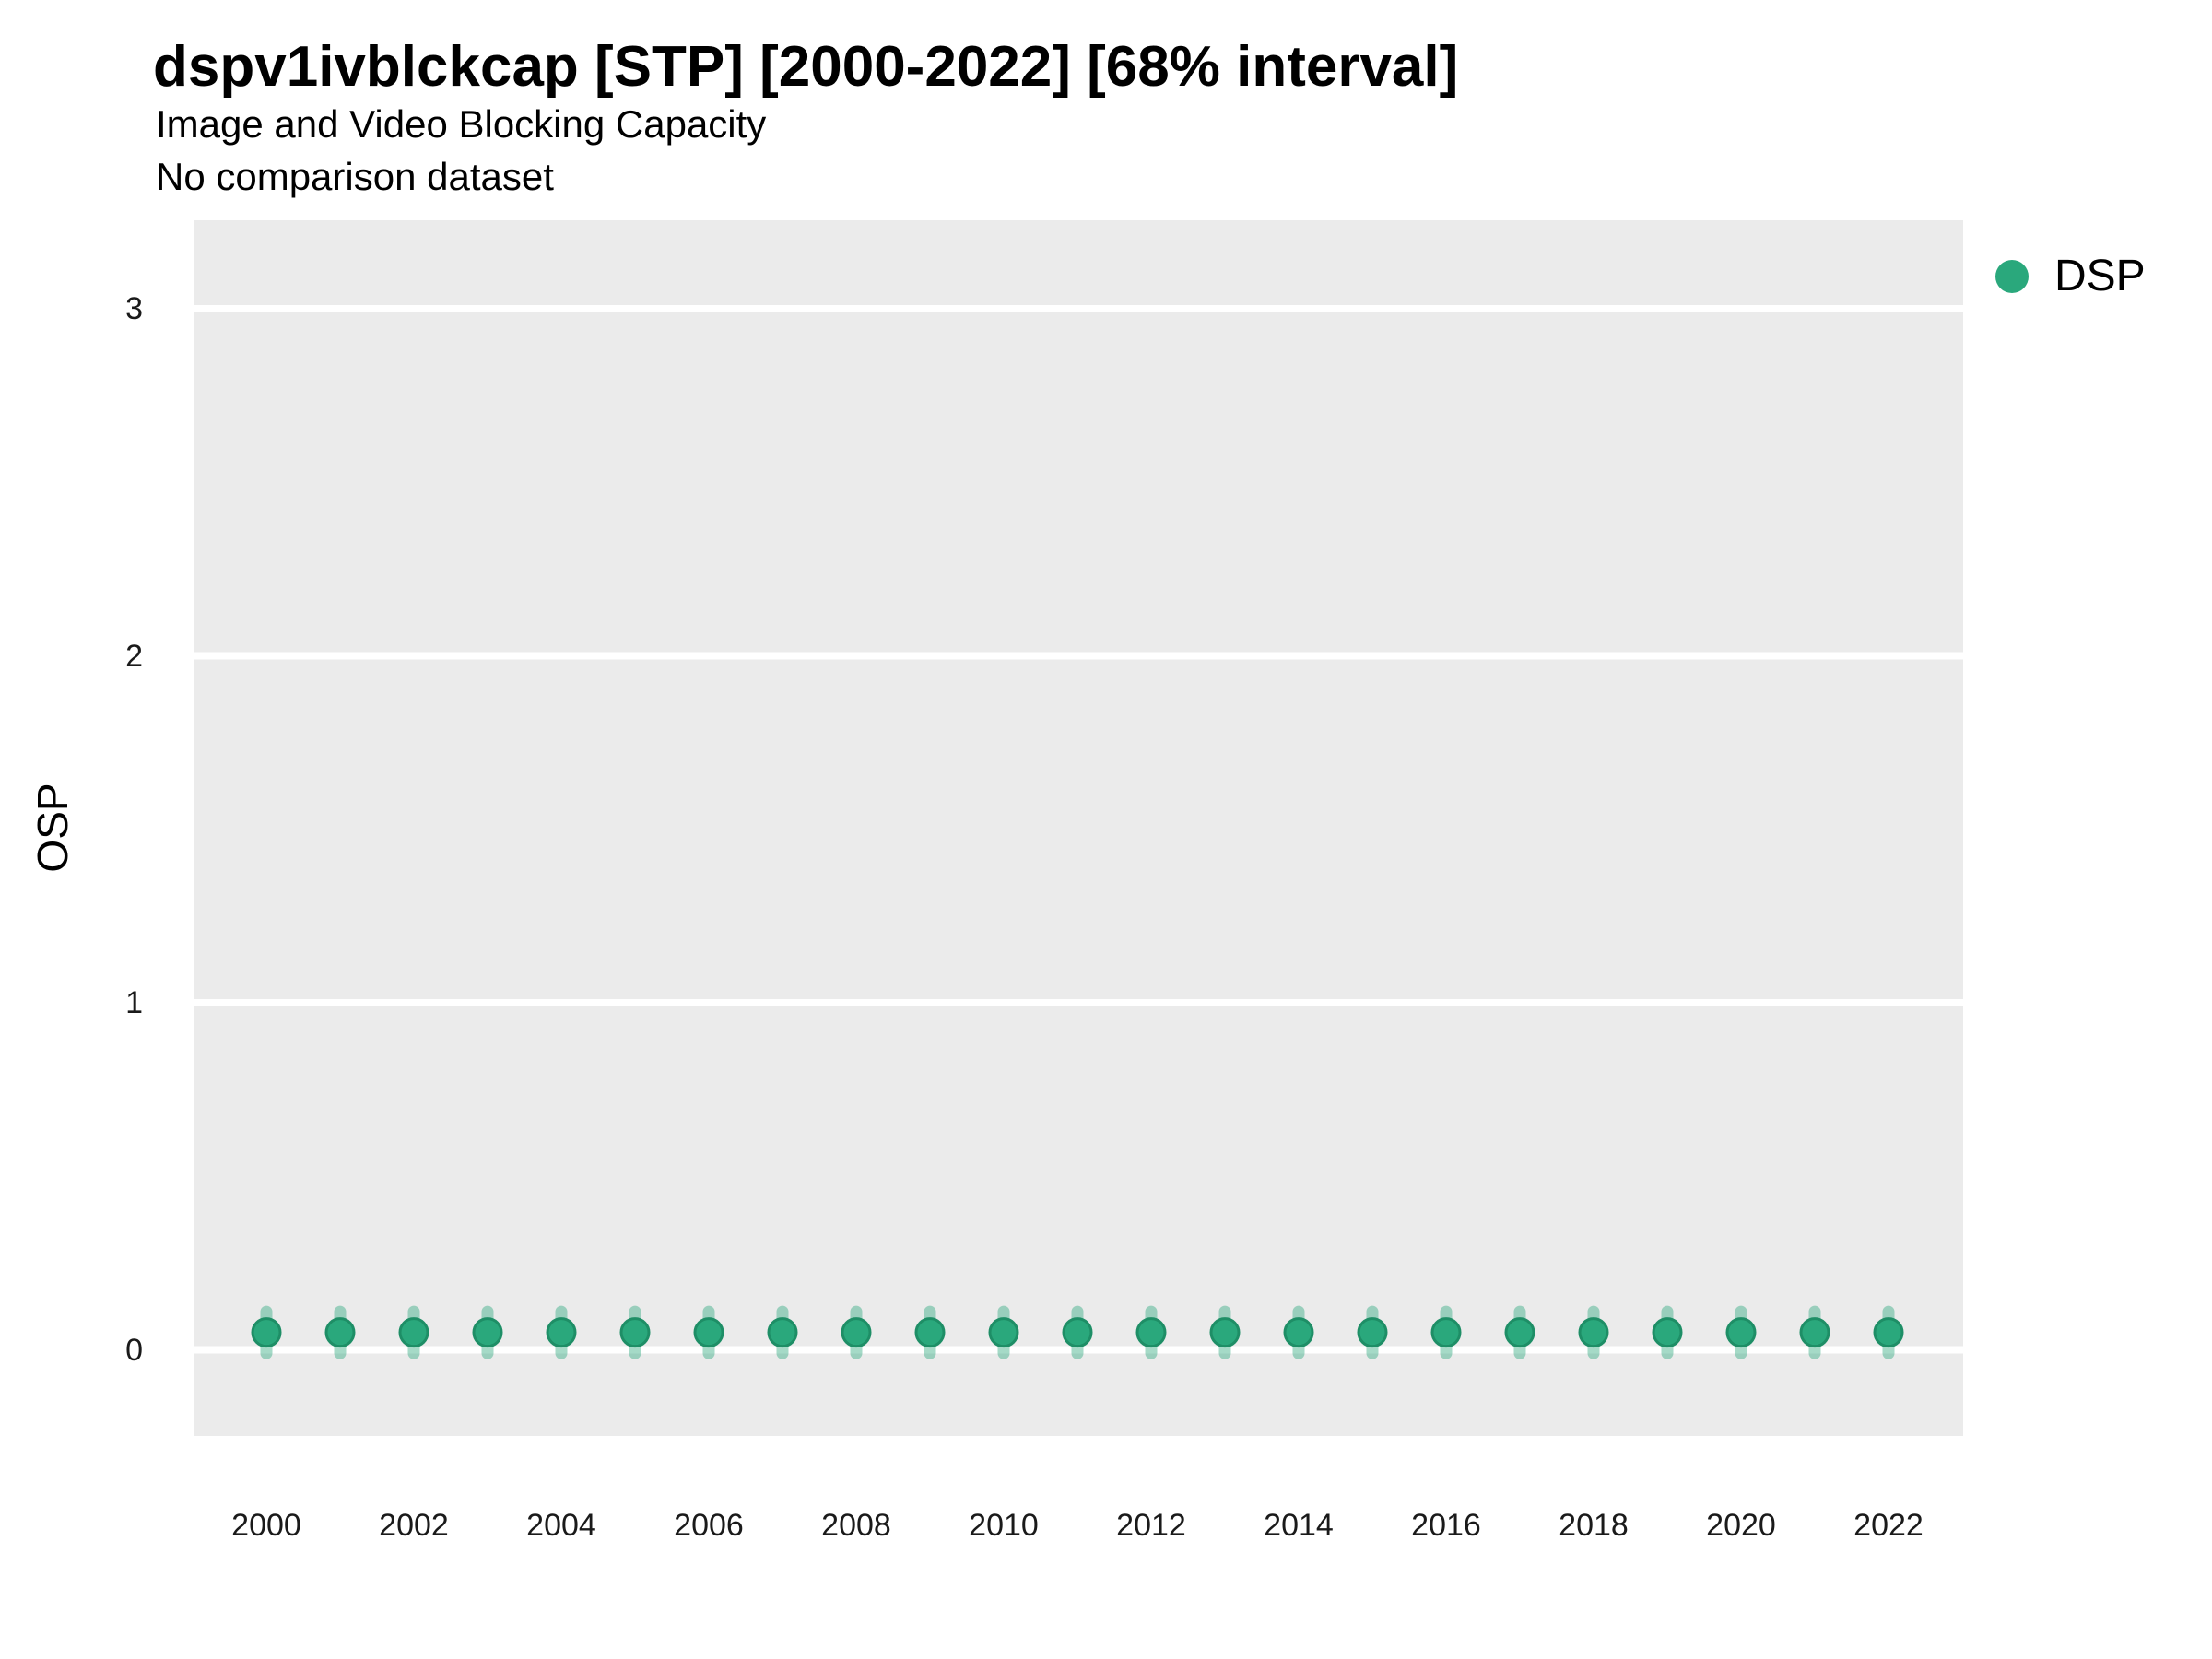 The height and width of the screenshot is (1659, 2212). What do you see at coordinates (2012, 276) in the screenshot?
I see `legend-circle-icon` at bounding box center [2012, 276].